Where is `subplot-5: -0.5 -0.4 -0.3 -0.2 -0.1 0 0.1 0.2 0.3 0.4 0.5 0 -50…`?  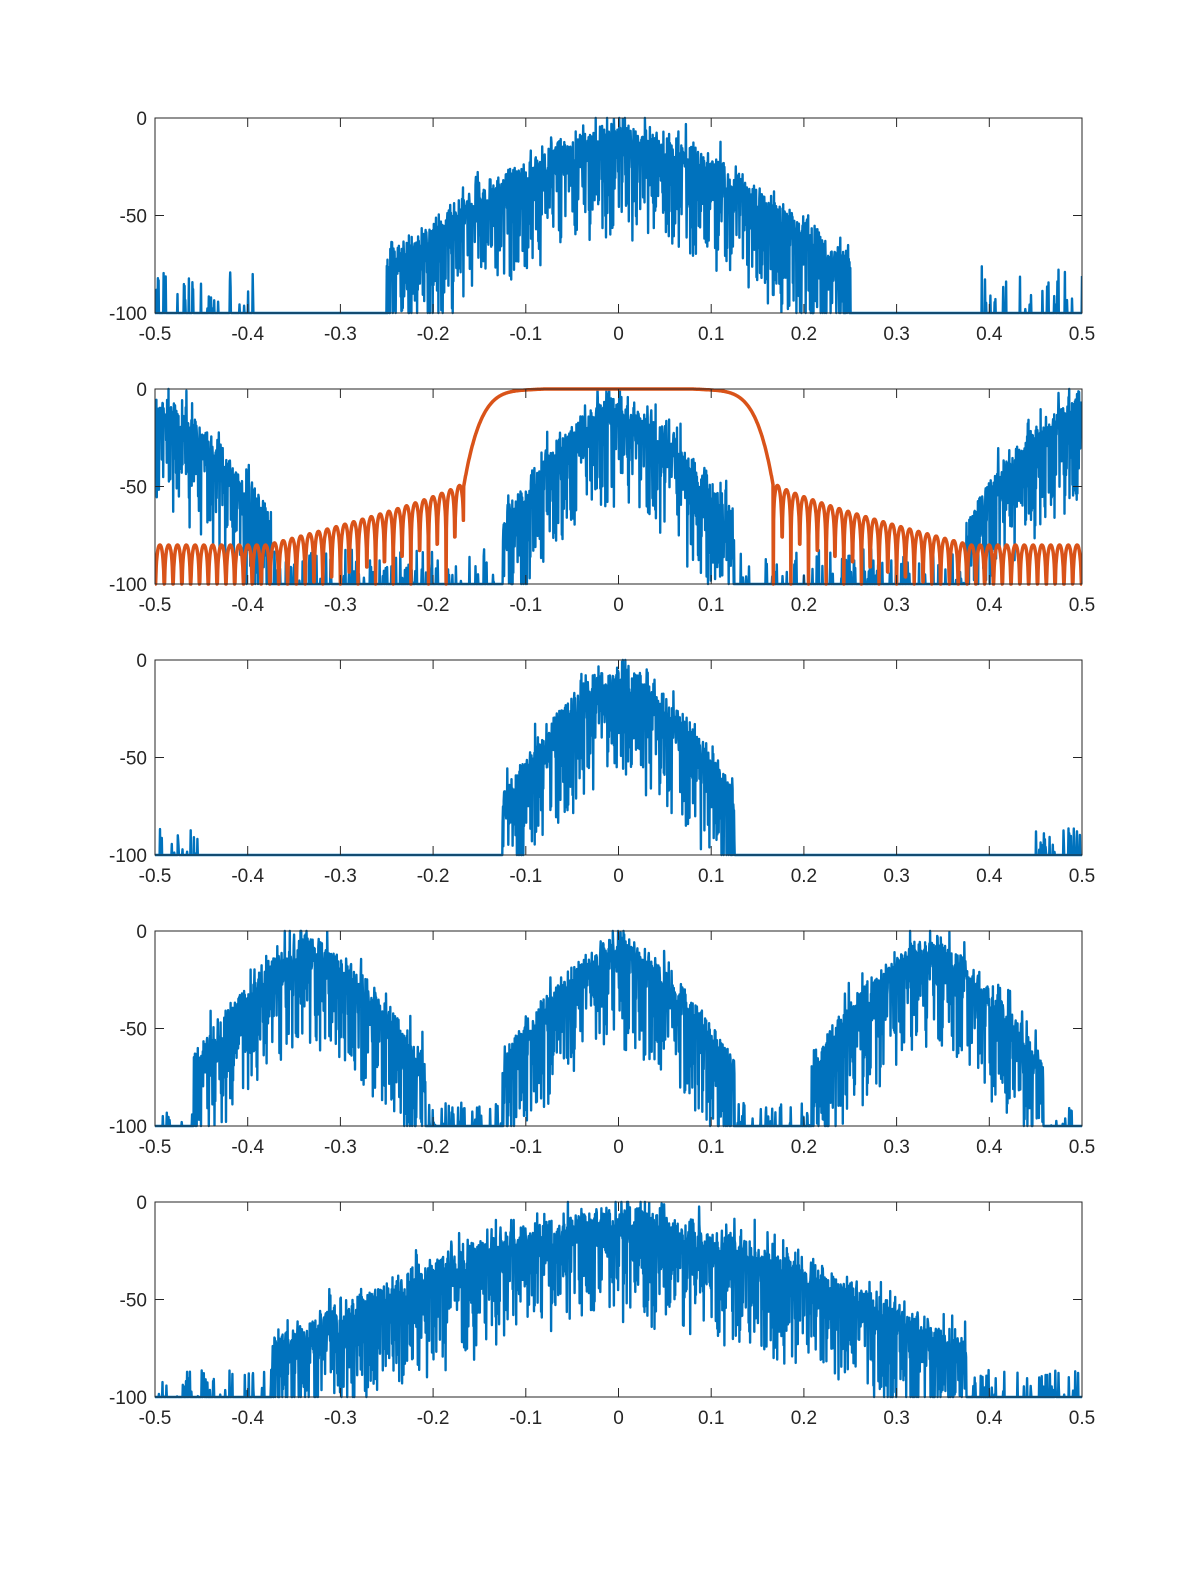
subplot-5: -0.5 -0.4 -0.3 -0.2 -0.1 0 0.1 0.2 0.3 0.4 0.5 0 -50… is located at coordinates (602, 1311).